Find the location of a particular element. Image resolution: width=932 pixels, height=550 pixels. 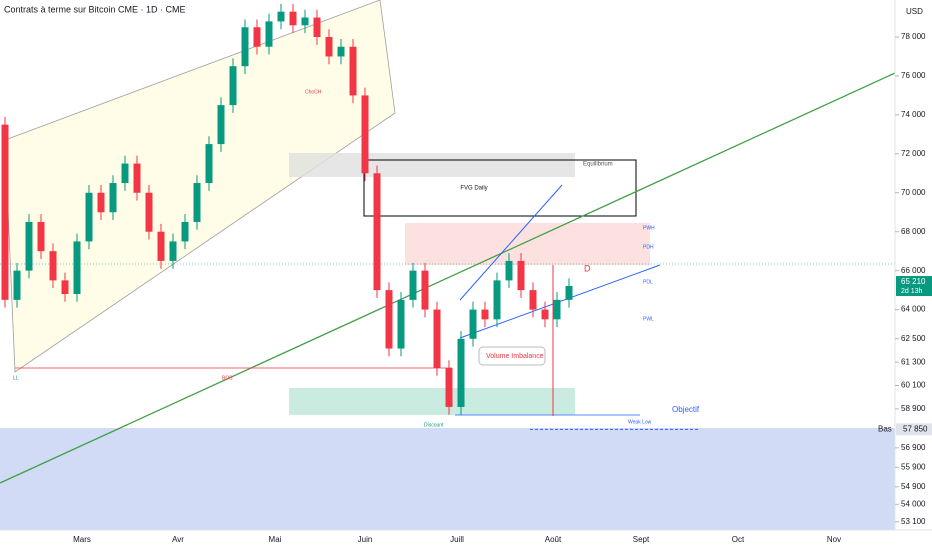

y-tick-label: 66 000 is located at coordinates (913, 270).